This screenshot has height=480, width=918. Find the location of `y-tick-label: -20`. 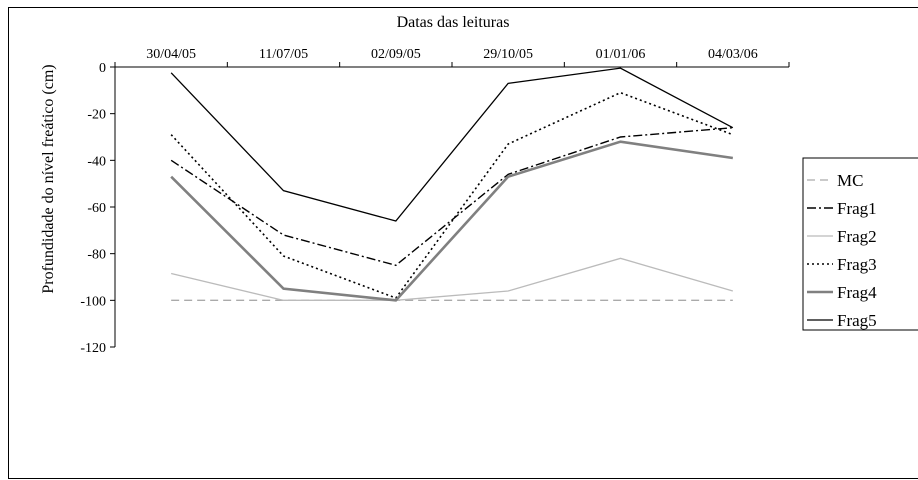

y-tick-label: -20 is located at coordinates (96, 115).